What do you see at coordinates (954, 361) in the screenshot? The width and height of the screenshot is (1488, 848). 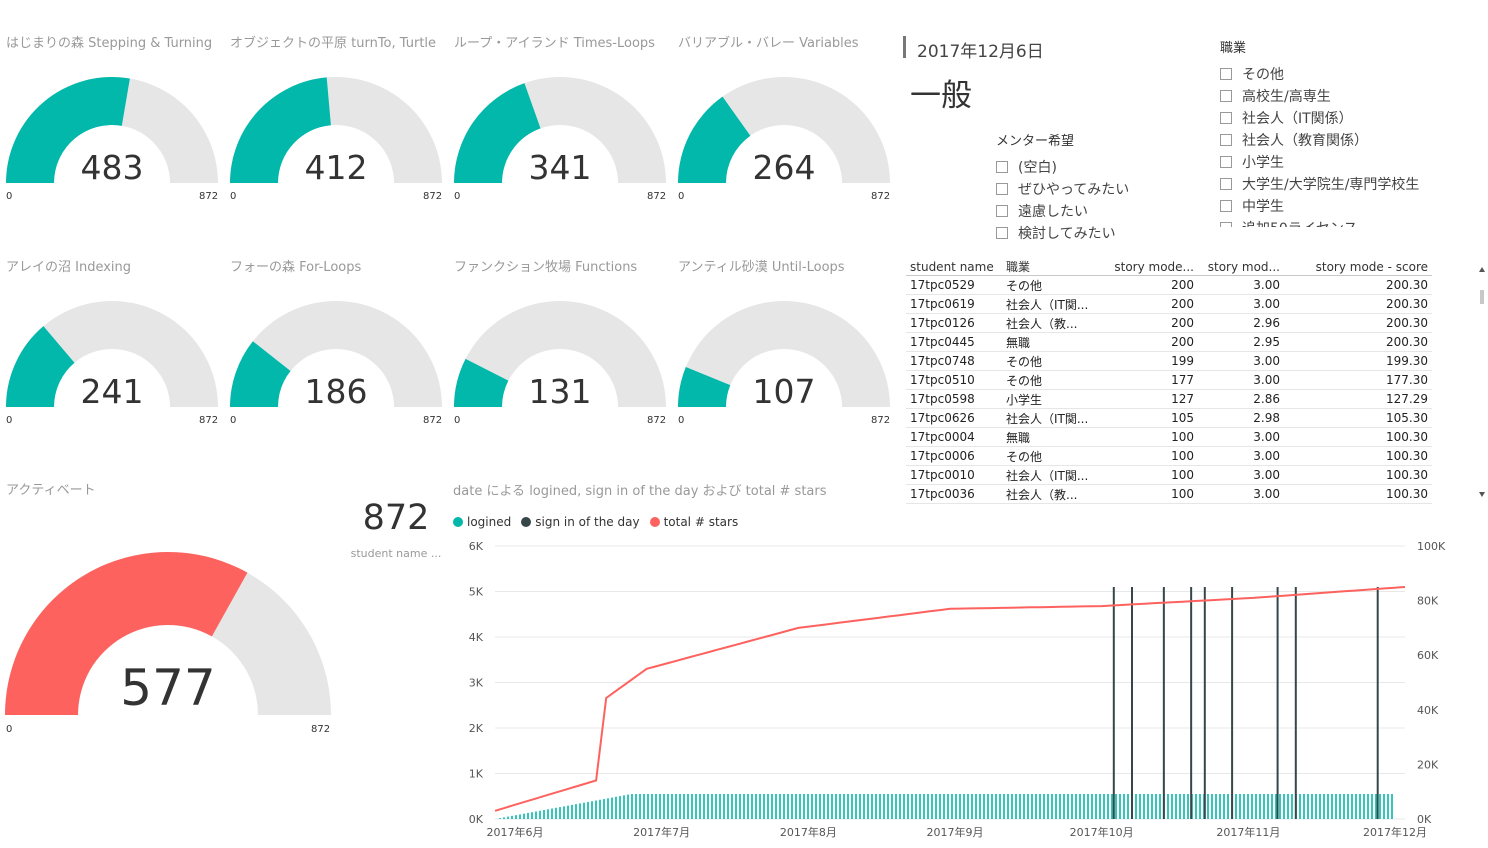 I see `table-cell: 17tpc0748` at bounding box center [954, 361].